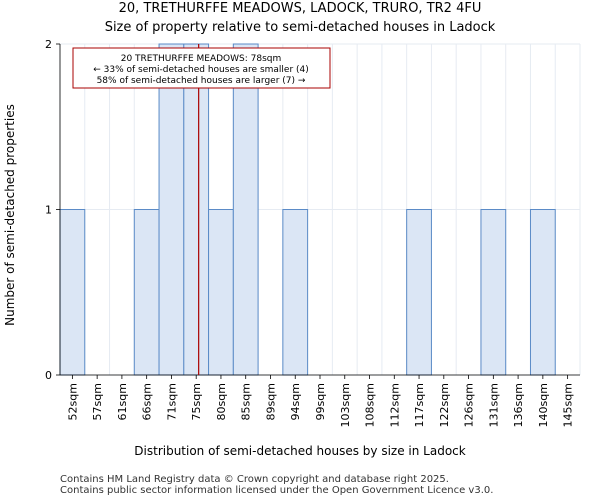  What do you see at coordinates (201, 59) in the screenshot?
I see `annotation-line-1: 20 TRETHURFFE MEADOWS: 78sqm` at bounding box center [201, 59].